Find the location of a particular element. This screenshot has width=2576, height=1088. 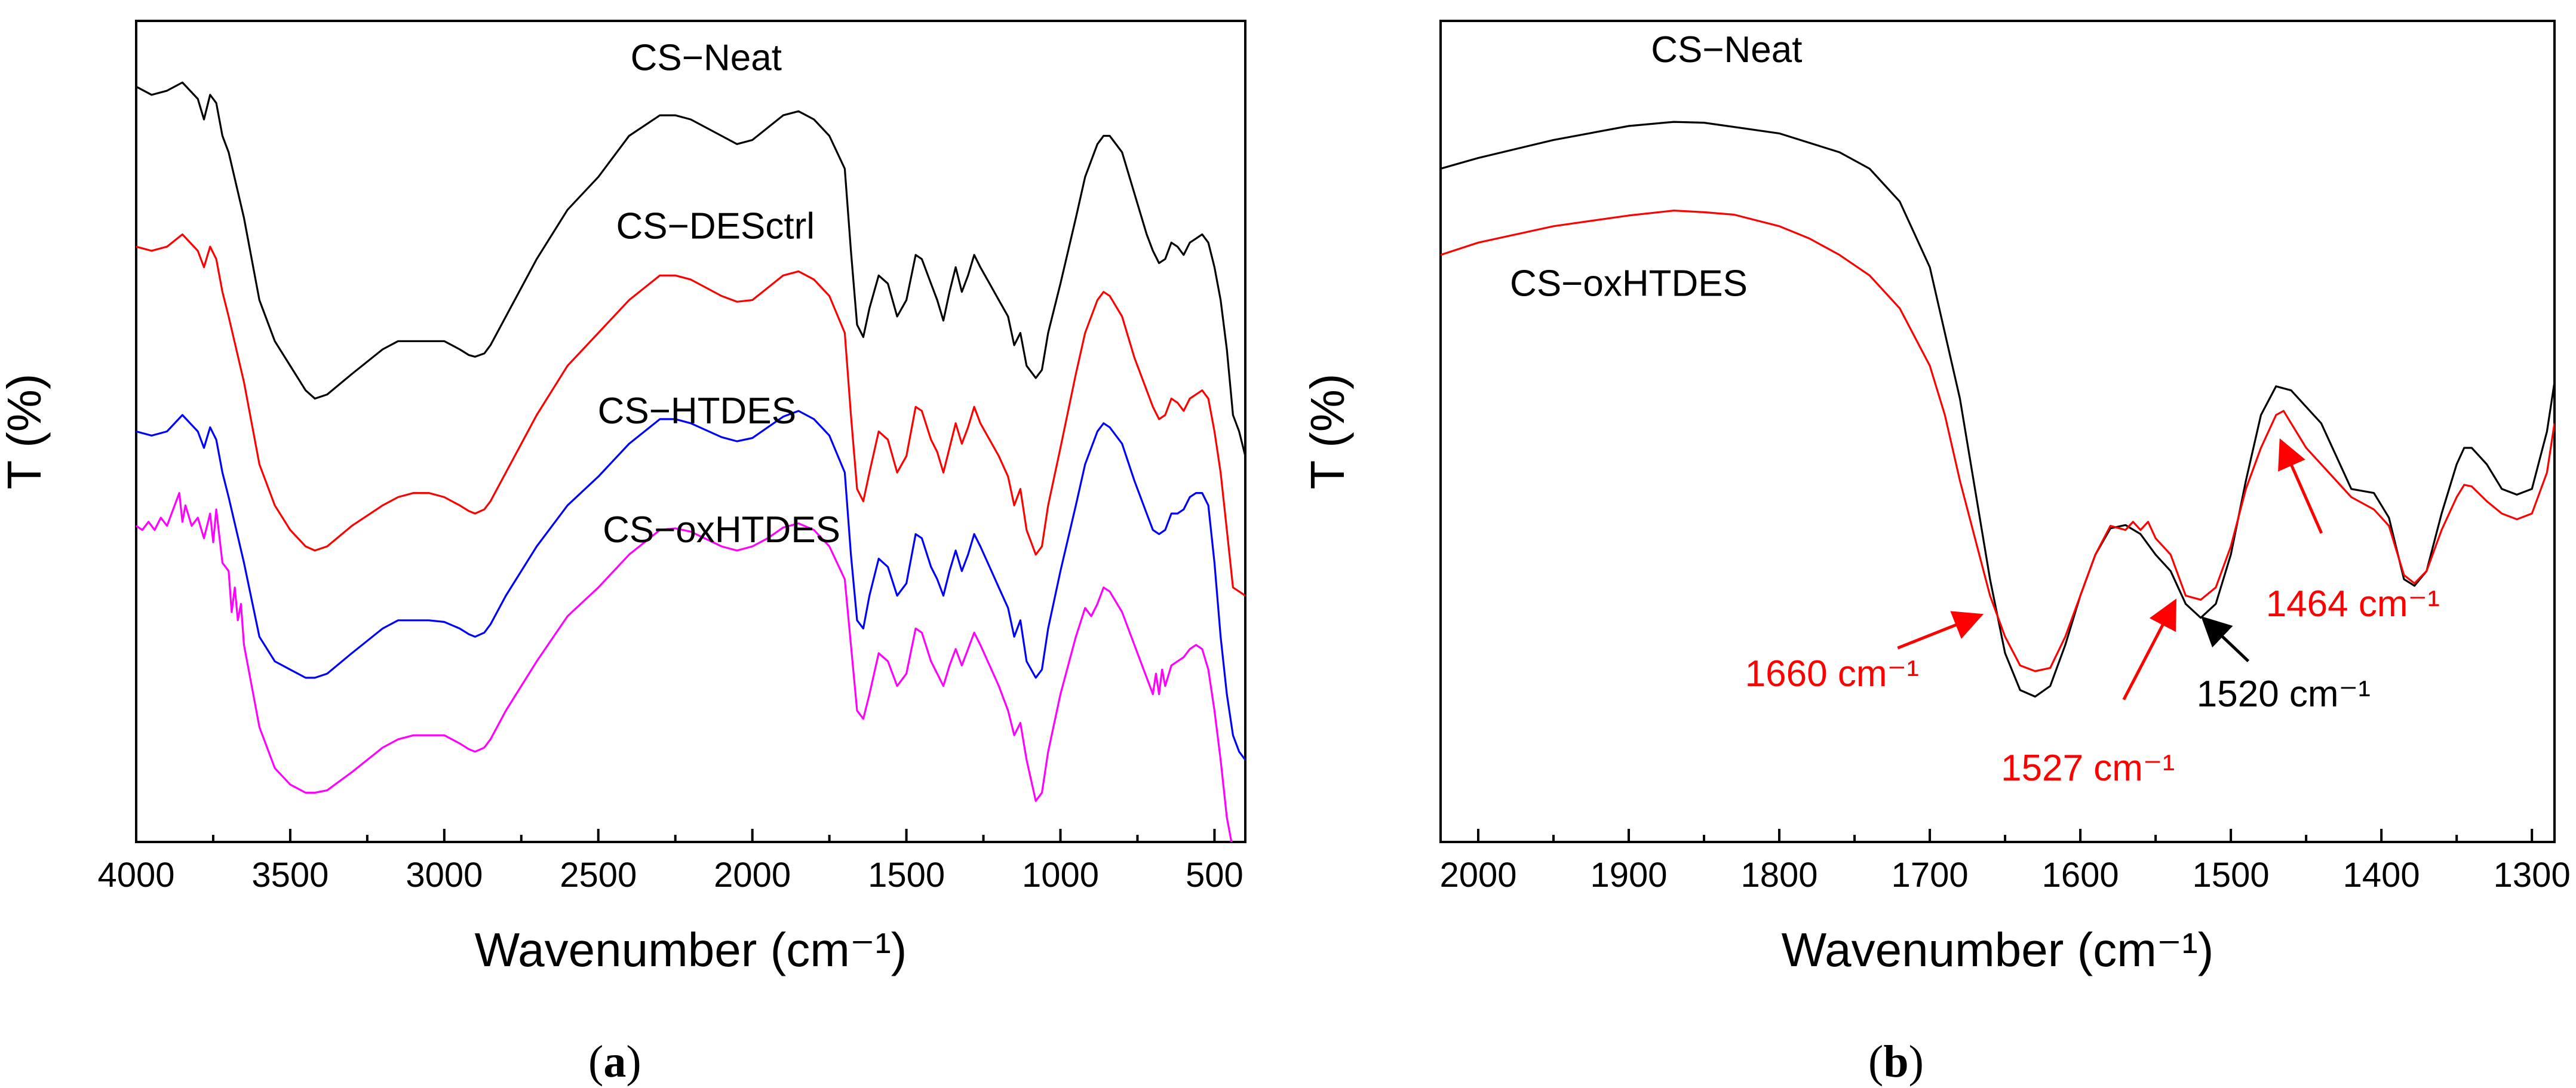

annotation-1527-cm: 1527 cm⁻¹ is located at coordinates (2088, 768).